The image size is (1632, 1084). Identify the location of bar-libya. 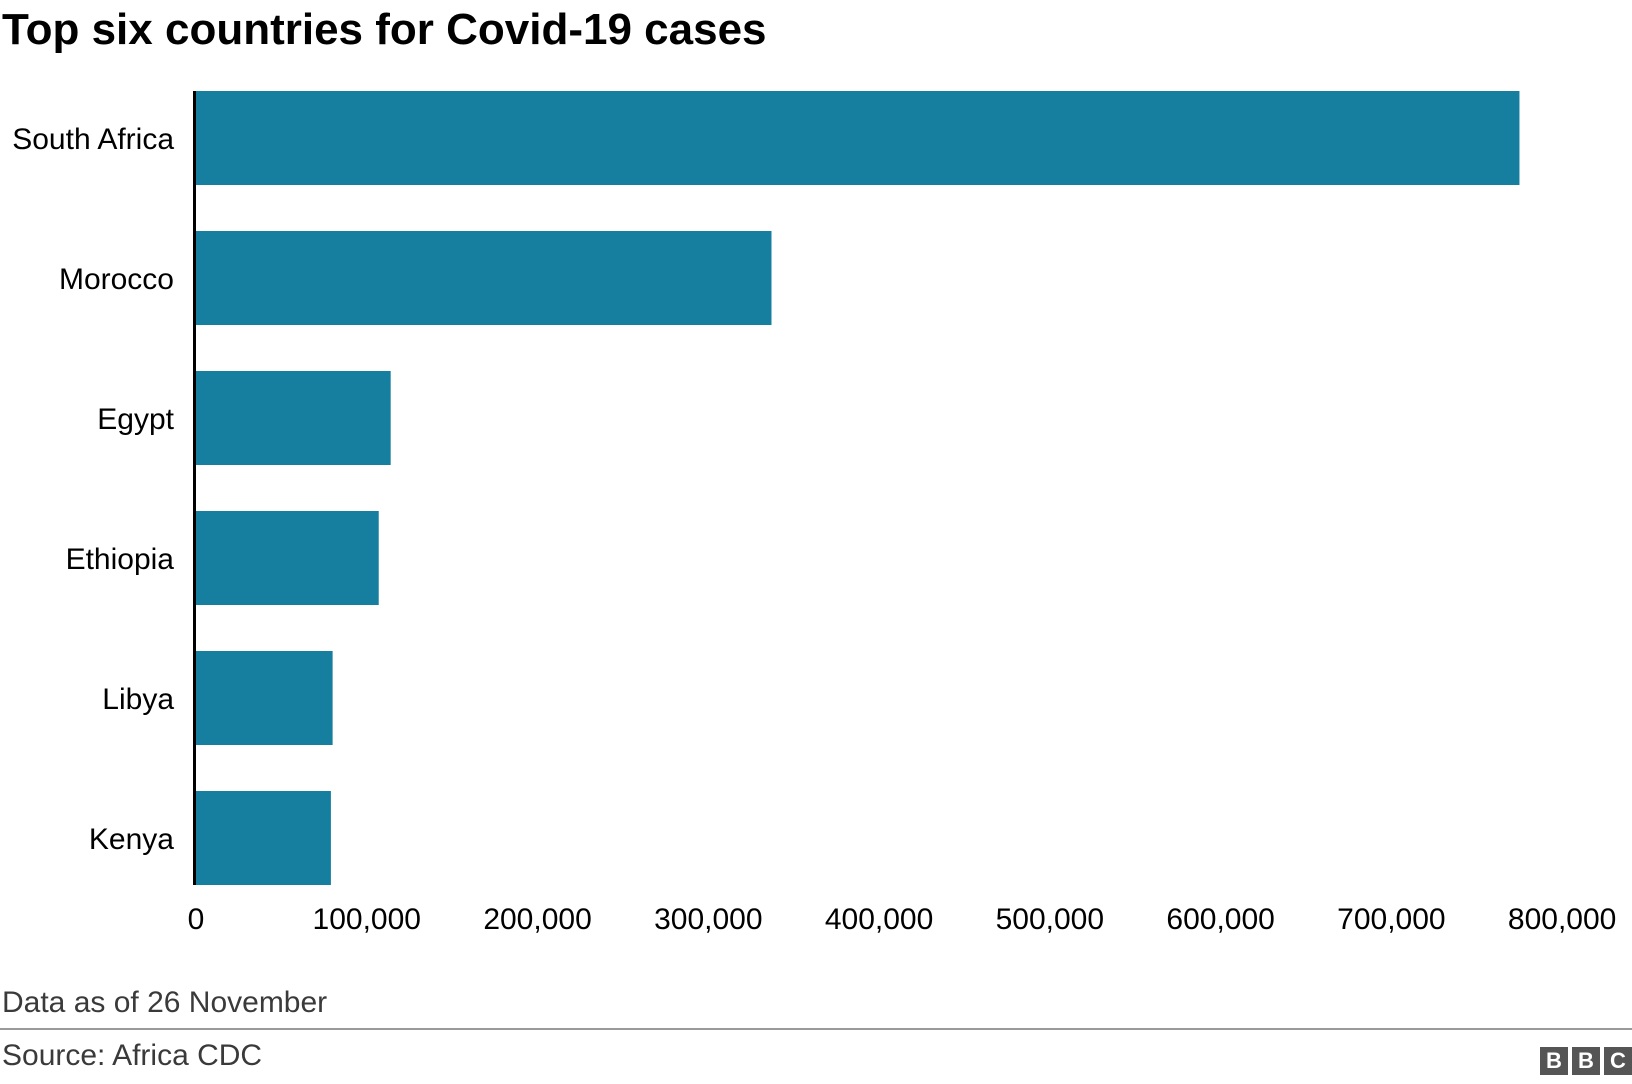
(264, 698).